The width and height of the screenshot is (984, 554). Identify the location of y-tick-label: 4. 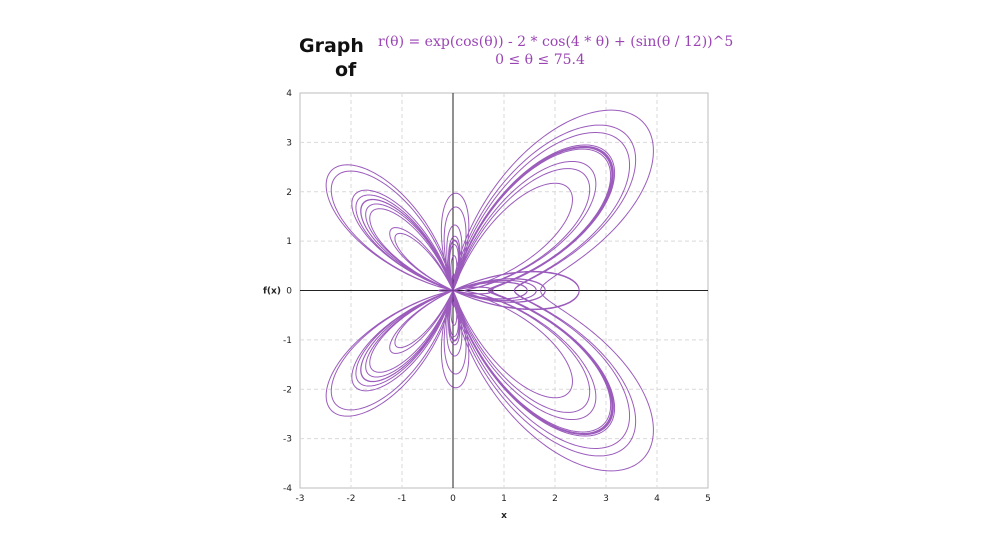
(289, 94).